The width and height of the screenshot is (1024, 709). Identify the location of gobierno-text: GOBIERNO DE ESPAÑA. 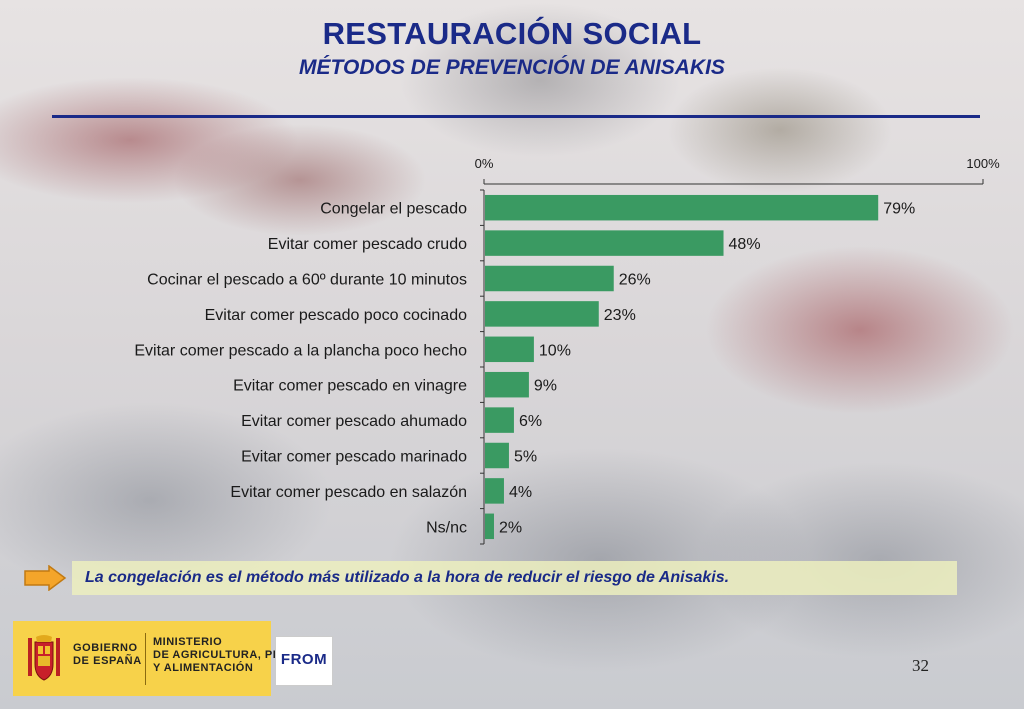
(107, 654).